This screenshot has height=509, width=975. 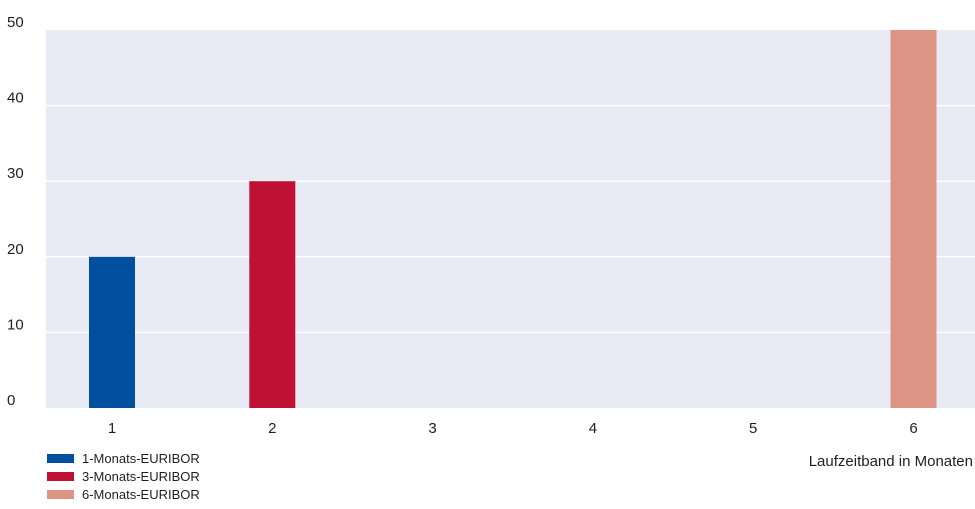 What do you see at coordinates (11, 400) in the screenshot?
I see `y-tick-label: 0` at bounding box center [11, 400].